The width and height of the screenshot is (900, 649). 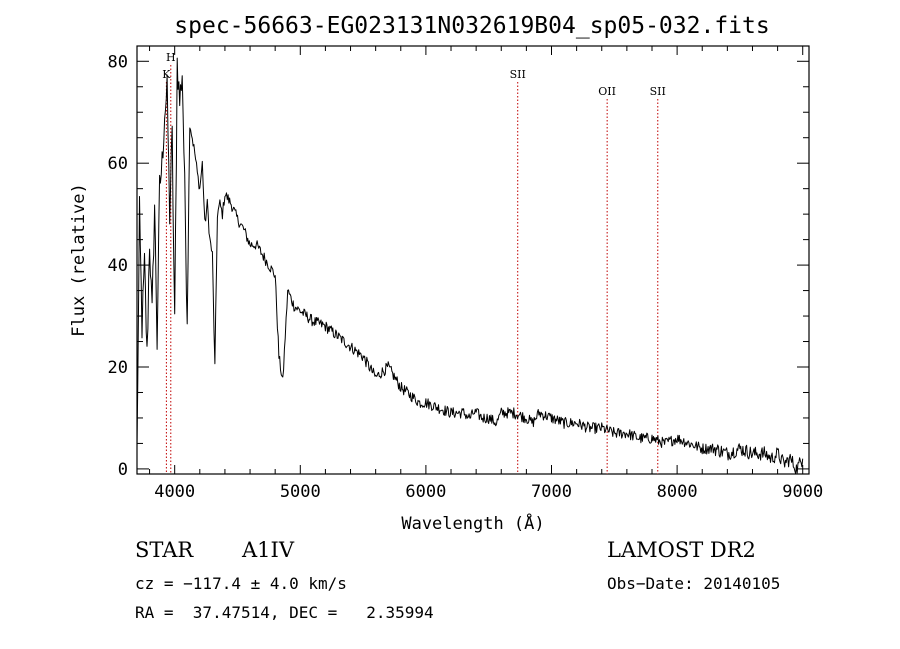 What do you see at coordinates (174, 492) in the screenshot?
I see `x-tick-label: 4000` at bounding box center [174, 492].